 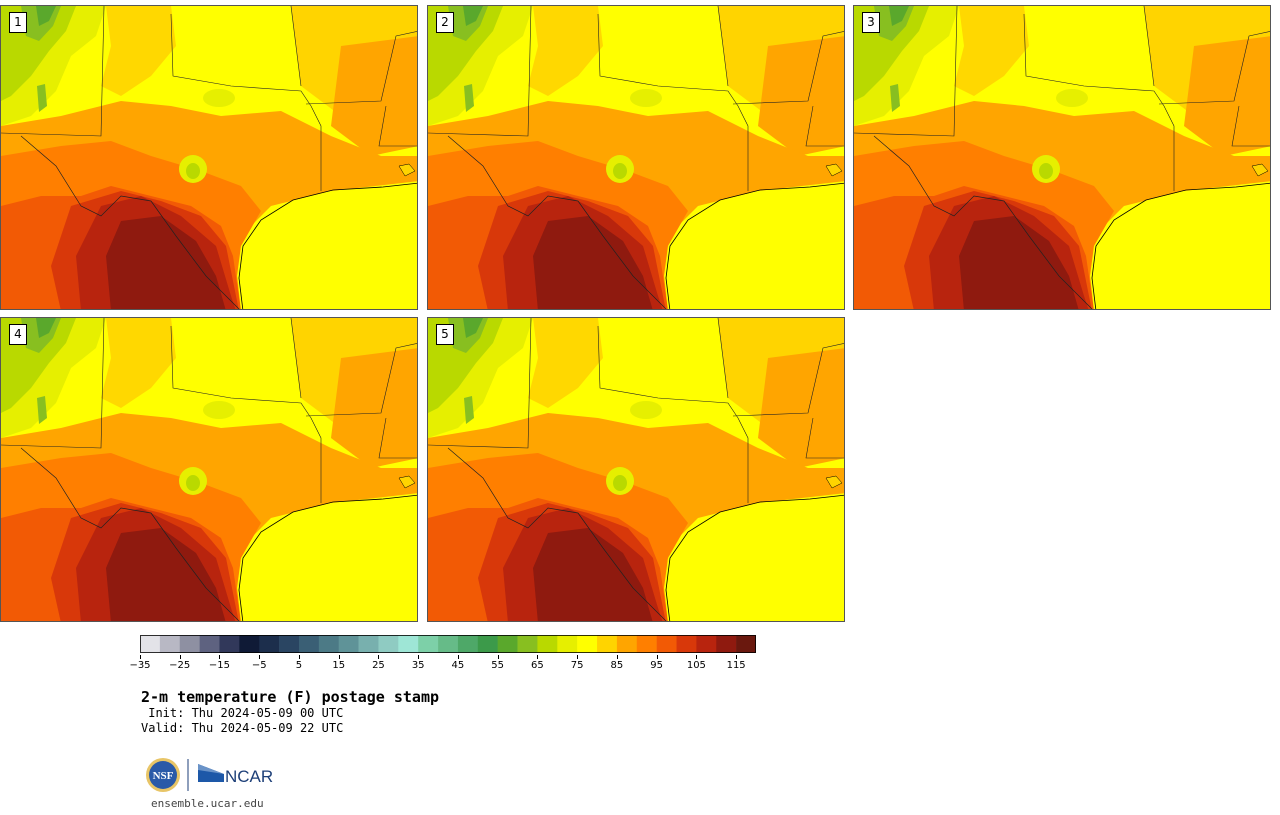 What do you see at coordinates (219, 665) in the screenshot?
I see `colorbar-tick-label: −15` at bounding box center [219, 665].